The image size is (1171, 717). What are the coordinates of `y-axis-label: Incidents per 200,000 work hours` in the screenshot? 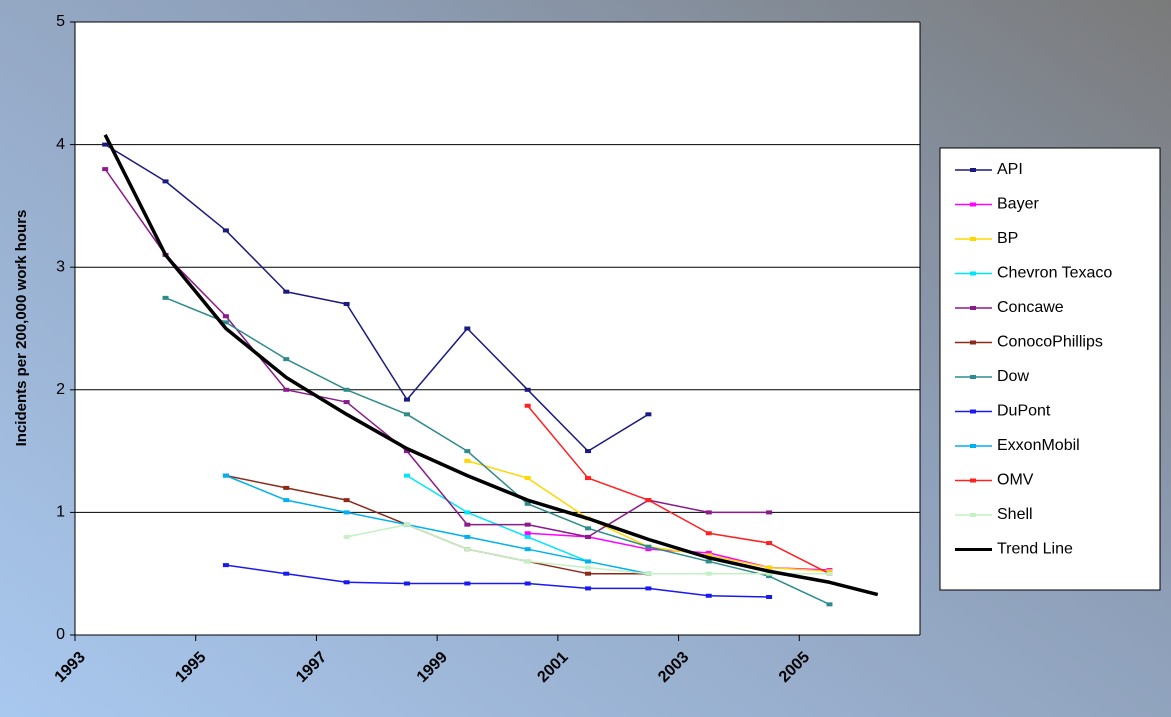 It's located at (21, 328).